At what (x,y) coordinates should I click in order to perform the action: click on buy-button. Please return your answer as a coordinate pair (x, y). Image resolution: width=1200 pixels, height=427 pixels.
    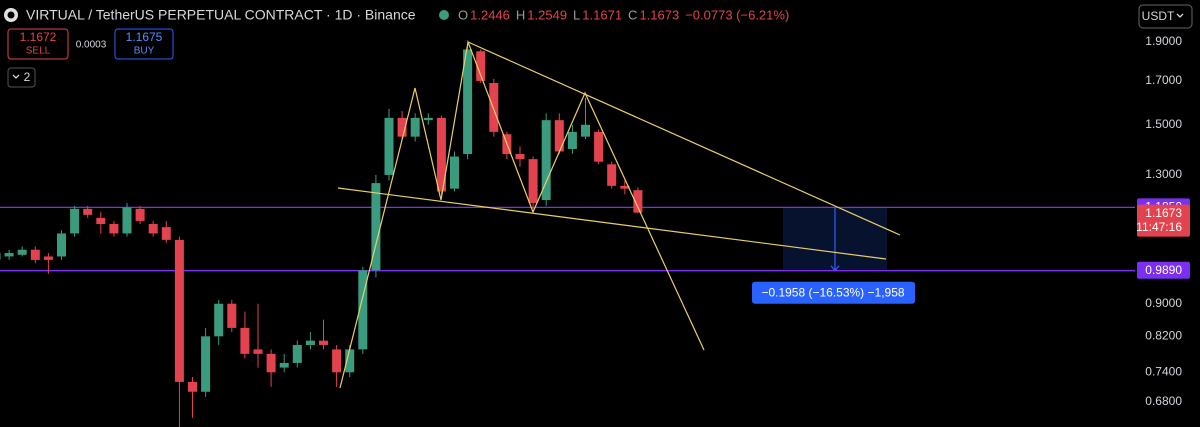
    Looking at the image, I should click on (144, 44).